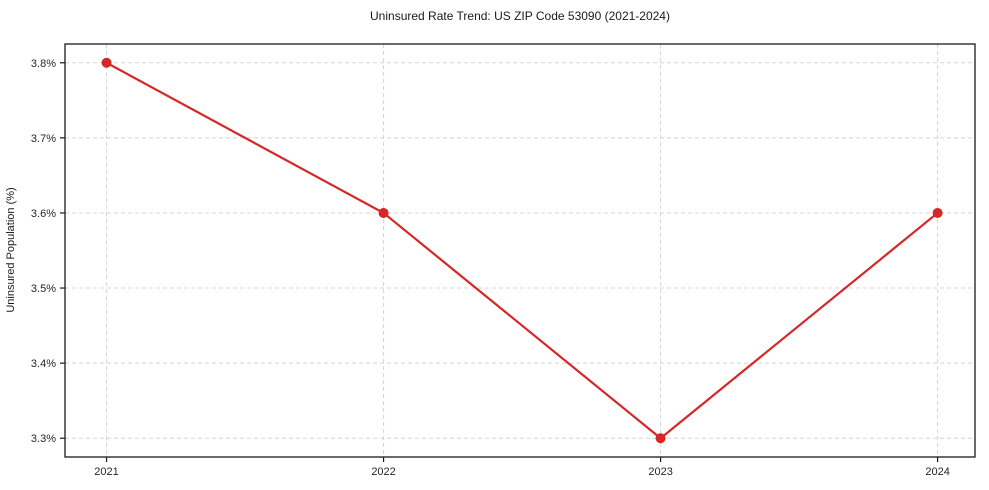 The image size is (989, 490). What do you see at coordinates (660, 472) in the screenshot?
I see `x-tick-label: 2023` at bounding box center [660, 472].